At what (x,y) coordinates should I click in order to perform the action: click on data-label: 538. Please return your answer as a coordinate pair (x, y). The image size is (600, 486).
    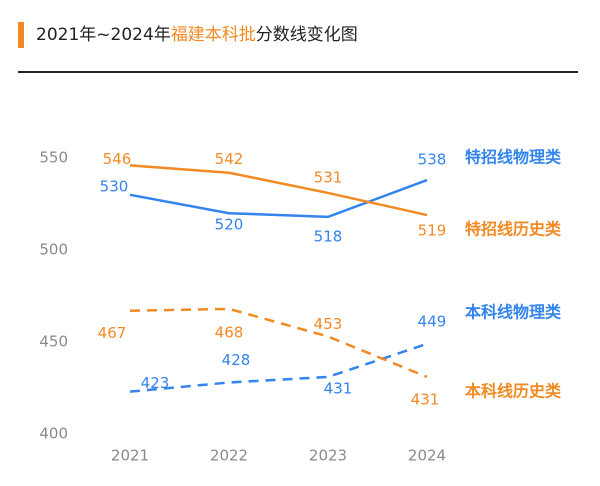
    Looking at the image, I should click on (432, 160).